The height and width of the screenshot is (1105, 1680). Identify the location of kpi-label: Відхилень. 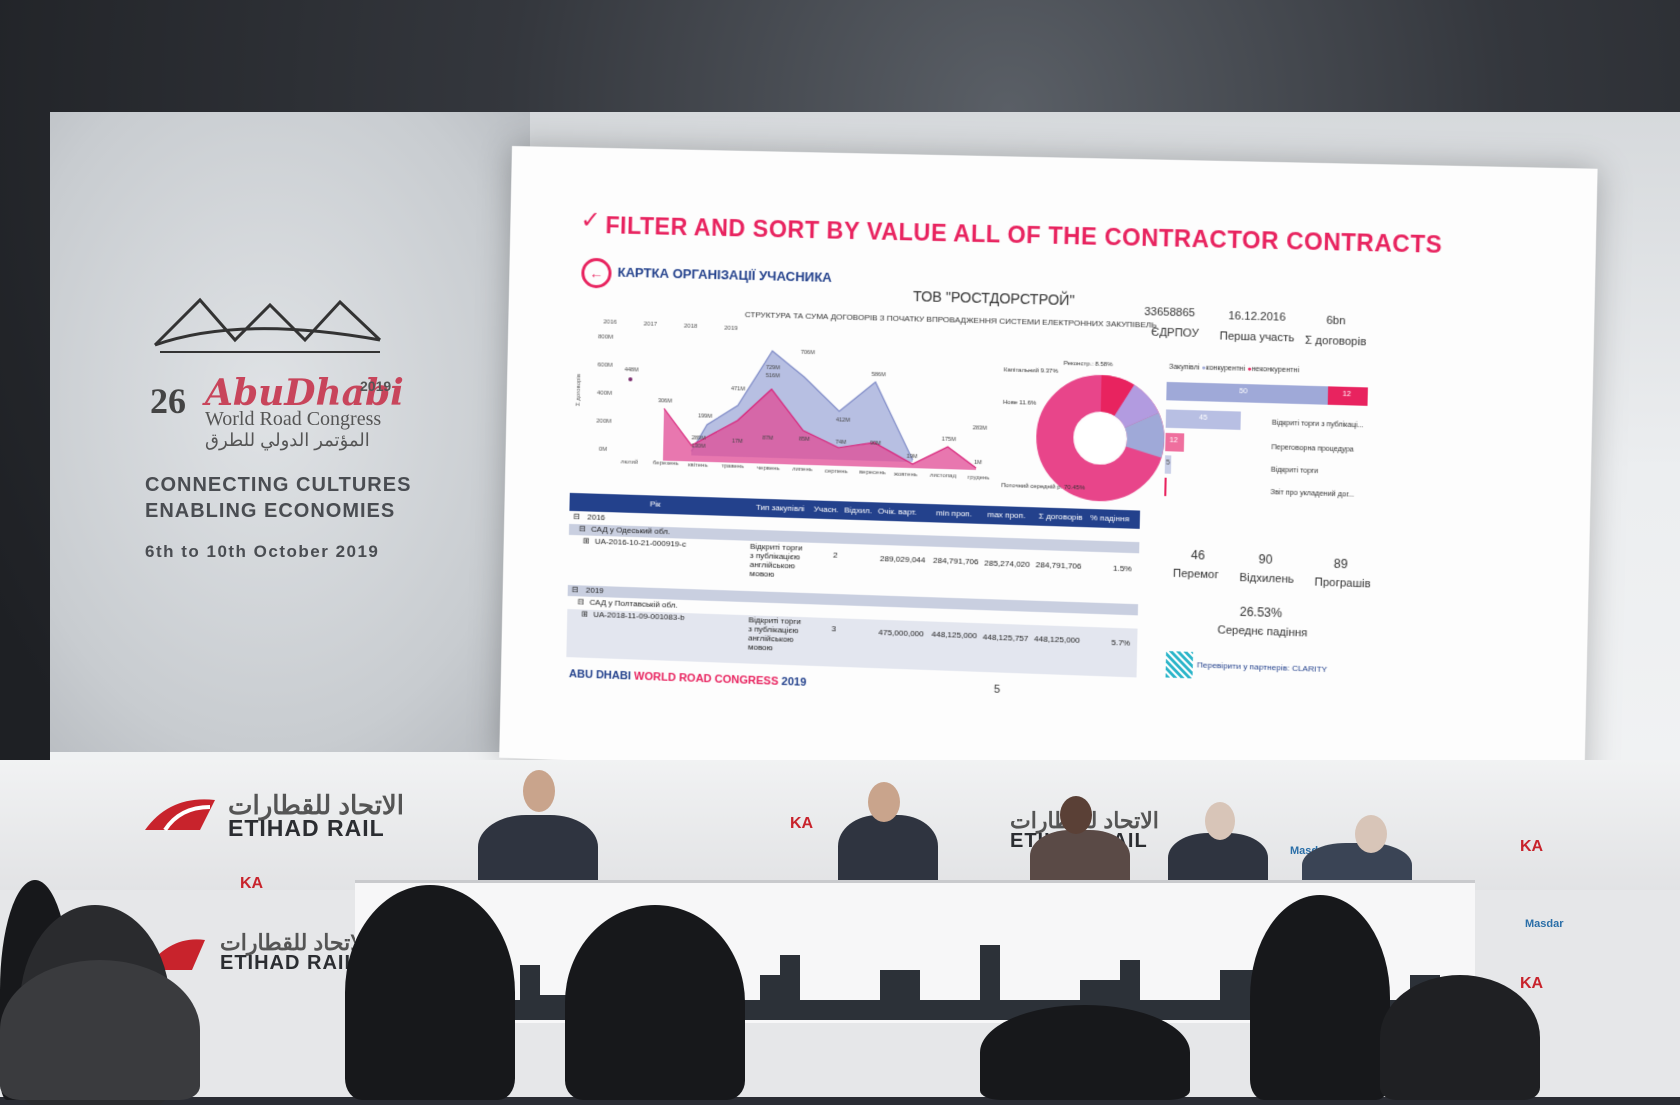
(1266, 579).